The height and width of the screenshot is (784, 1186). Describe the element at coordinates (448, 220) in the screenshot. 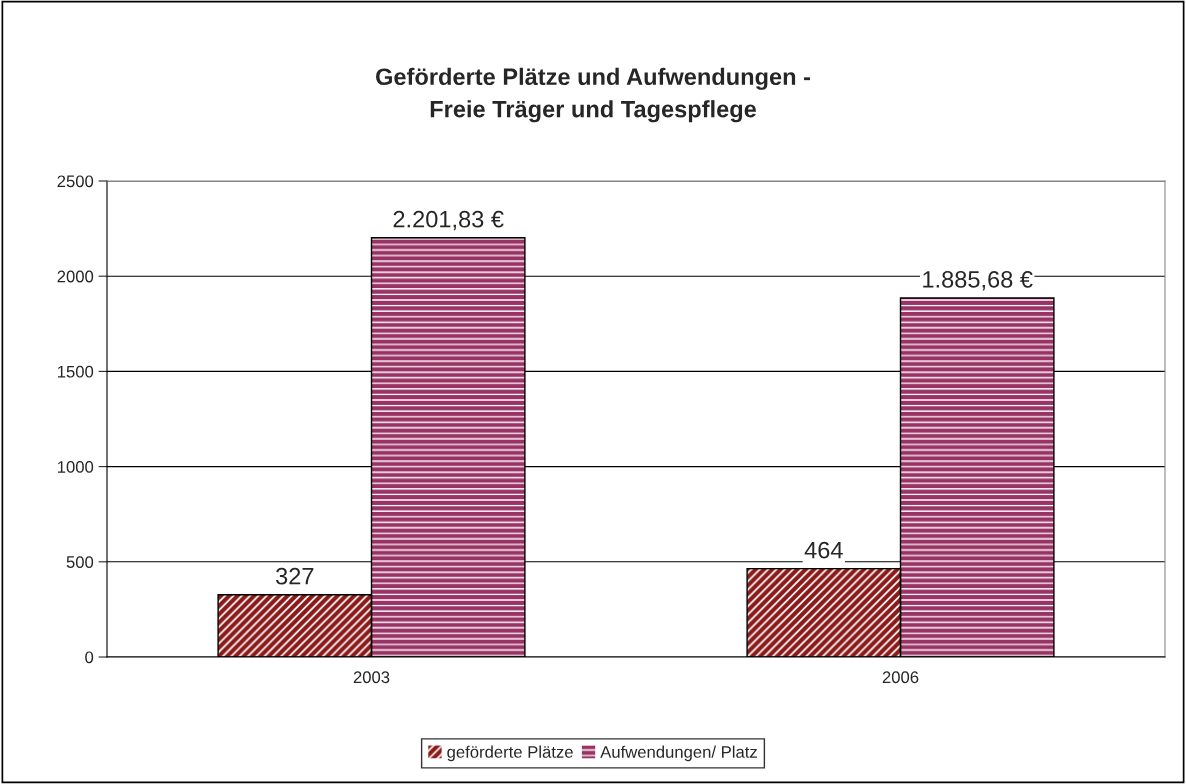

I see `data-label: 2.201,83 €` at that location.